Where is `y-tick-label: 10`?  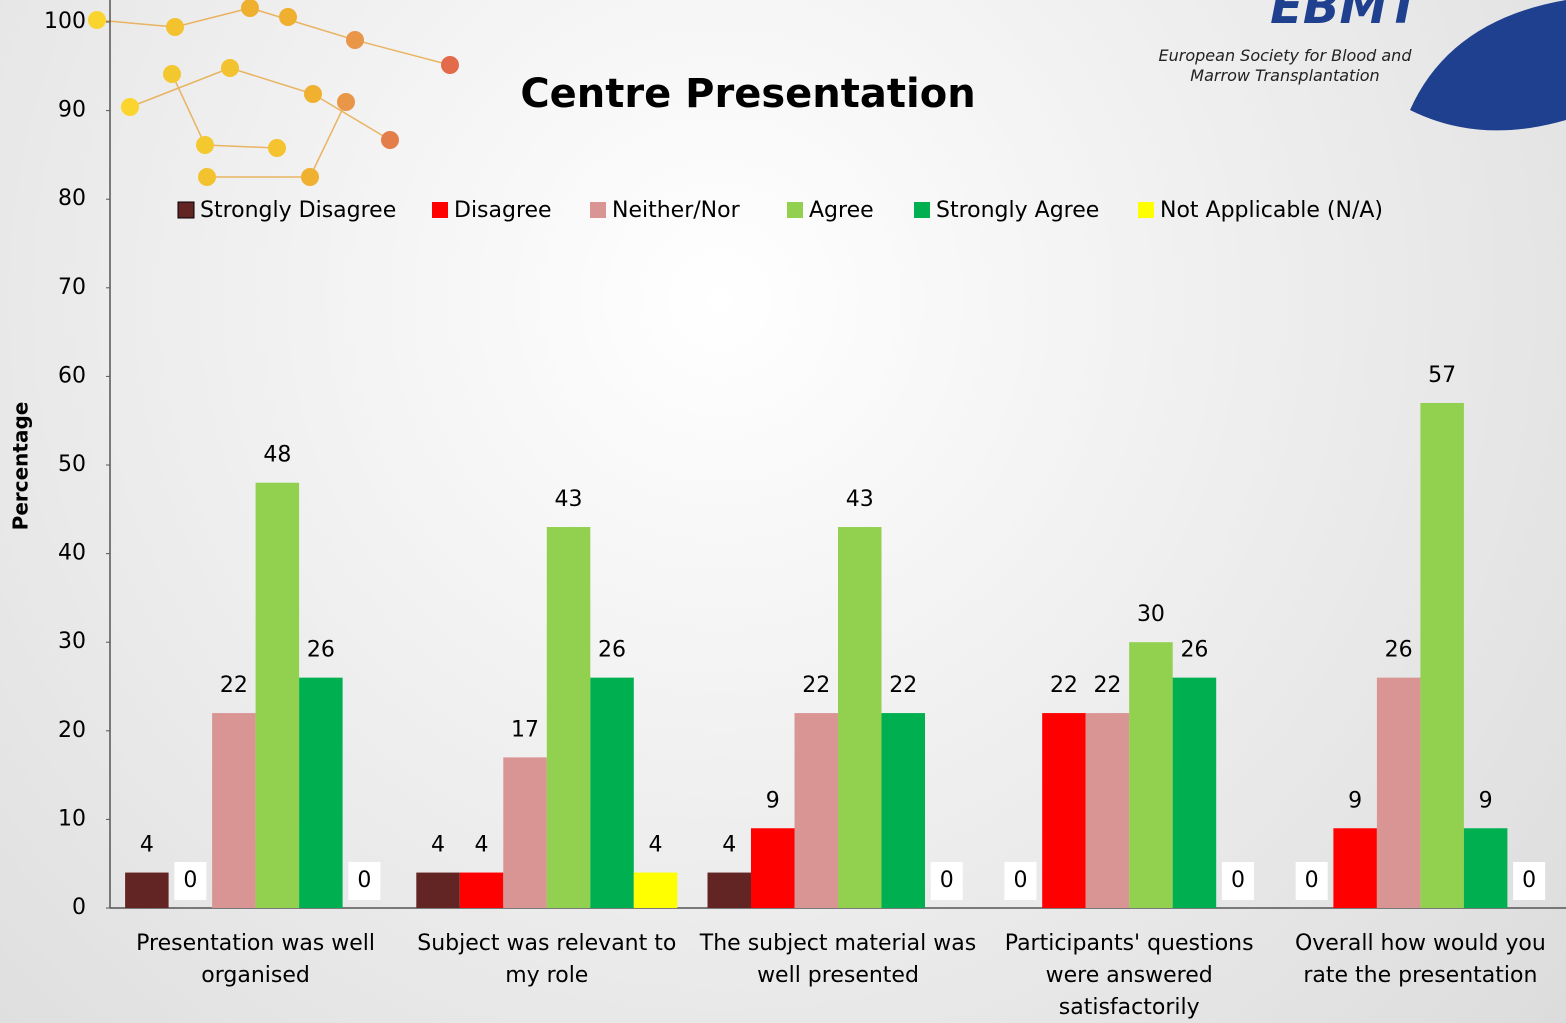
y-tick-label: 10 is located at coordinates (72, 818).